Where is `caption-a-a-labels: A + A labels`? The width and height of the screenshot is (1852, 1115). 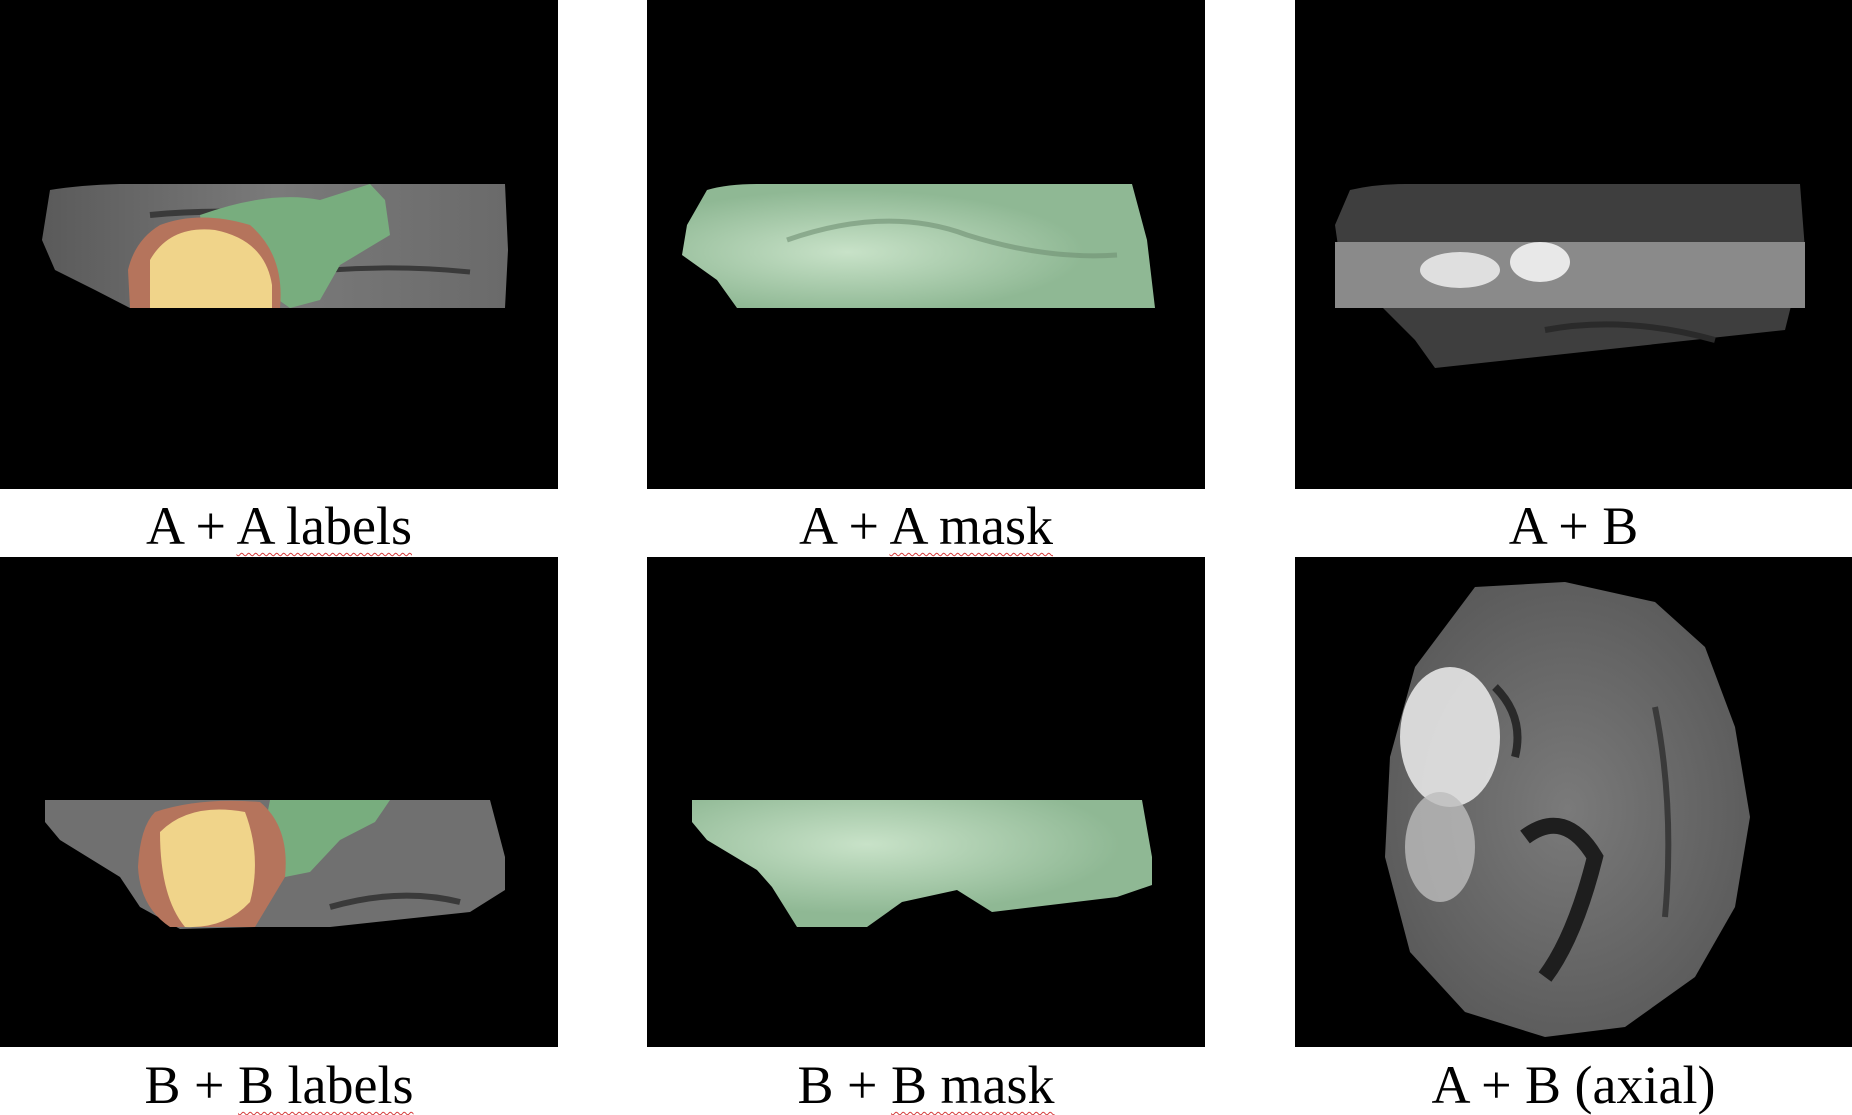
caption-a-a-labels: A + A labels is located at coordinates (279, 526).